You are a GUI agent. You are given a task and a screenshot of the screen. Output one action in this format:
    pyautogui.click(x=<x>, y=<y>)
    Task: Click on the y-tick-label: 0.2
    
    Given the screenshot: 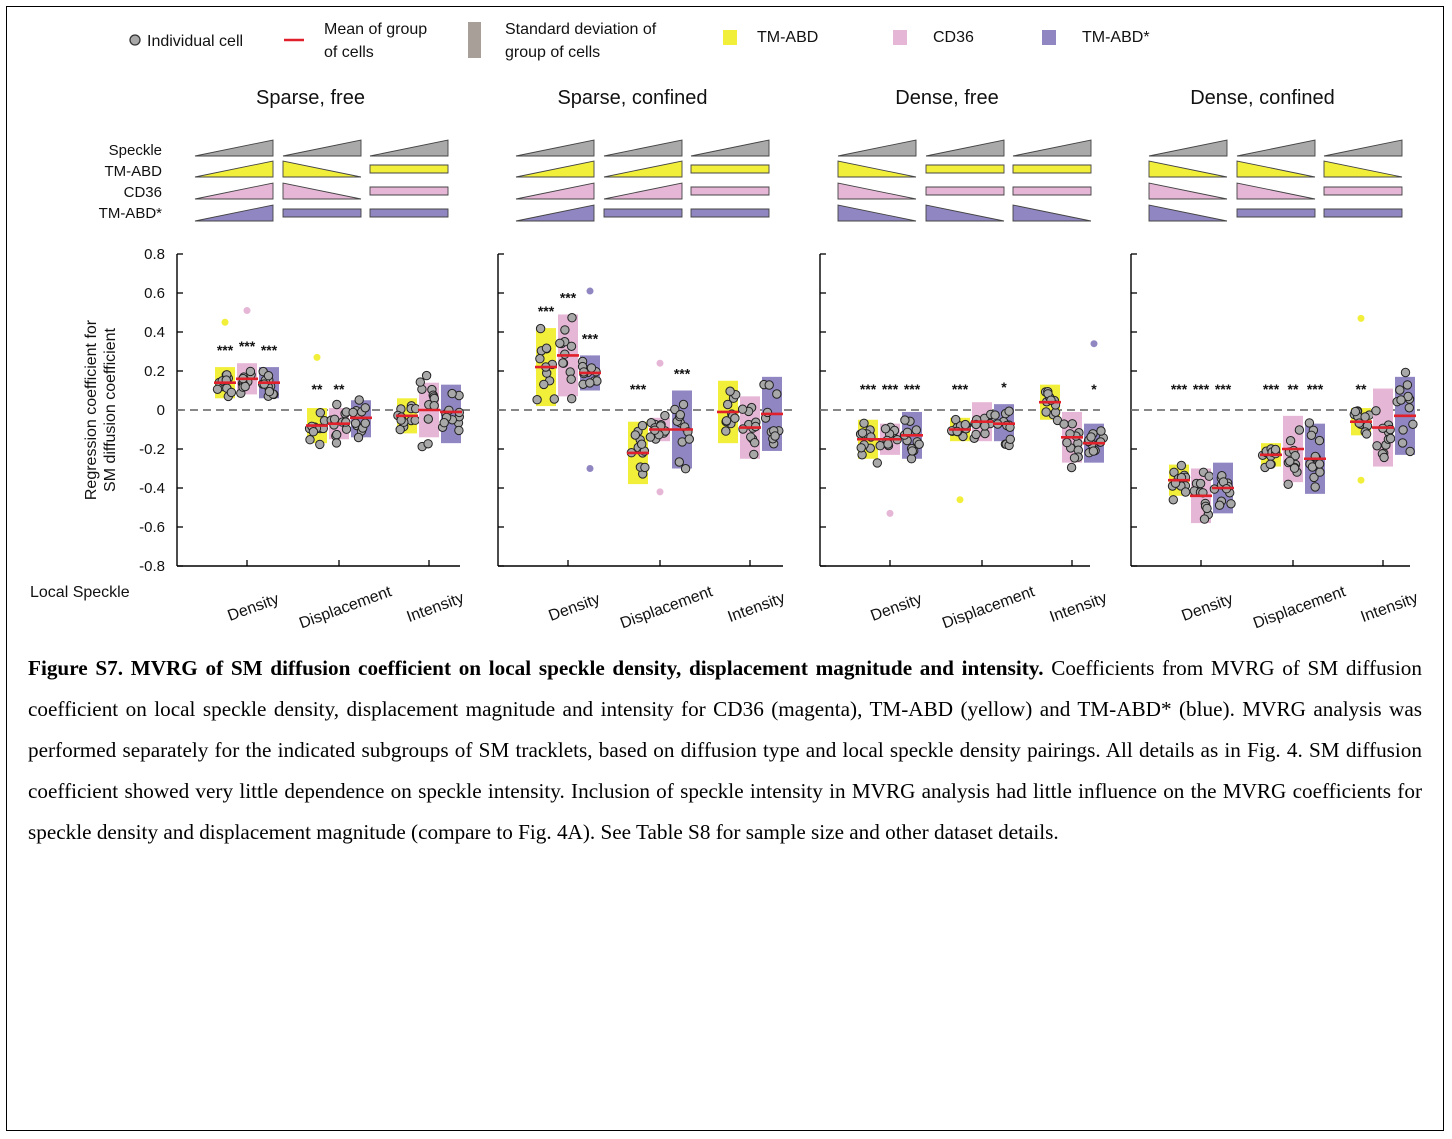 What is the action you would take?
    pyautogui.click(x=154, y=371)
    